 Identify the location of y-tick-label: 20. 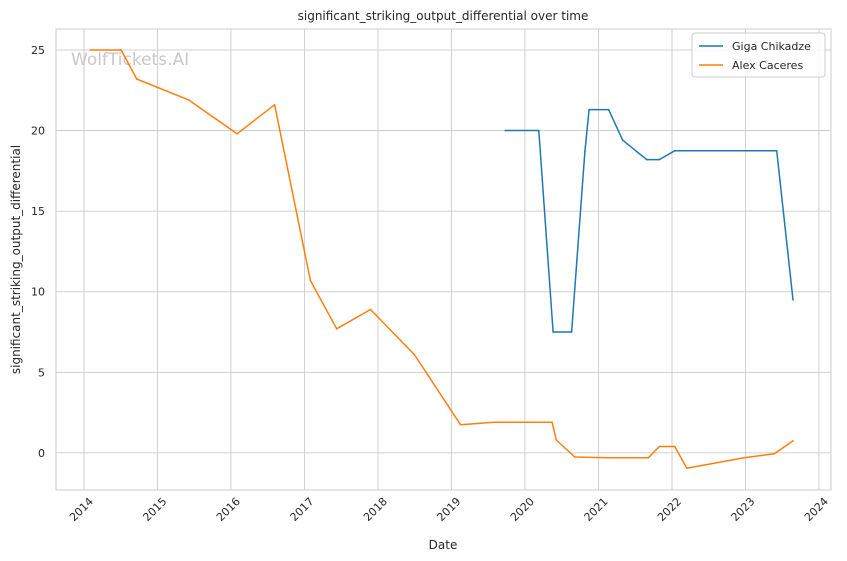
(38, 131).